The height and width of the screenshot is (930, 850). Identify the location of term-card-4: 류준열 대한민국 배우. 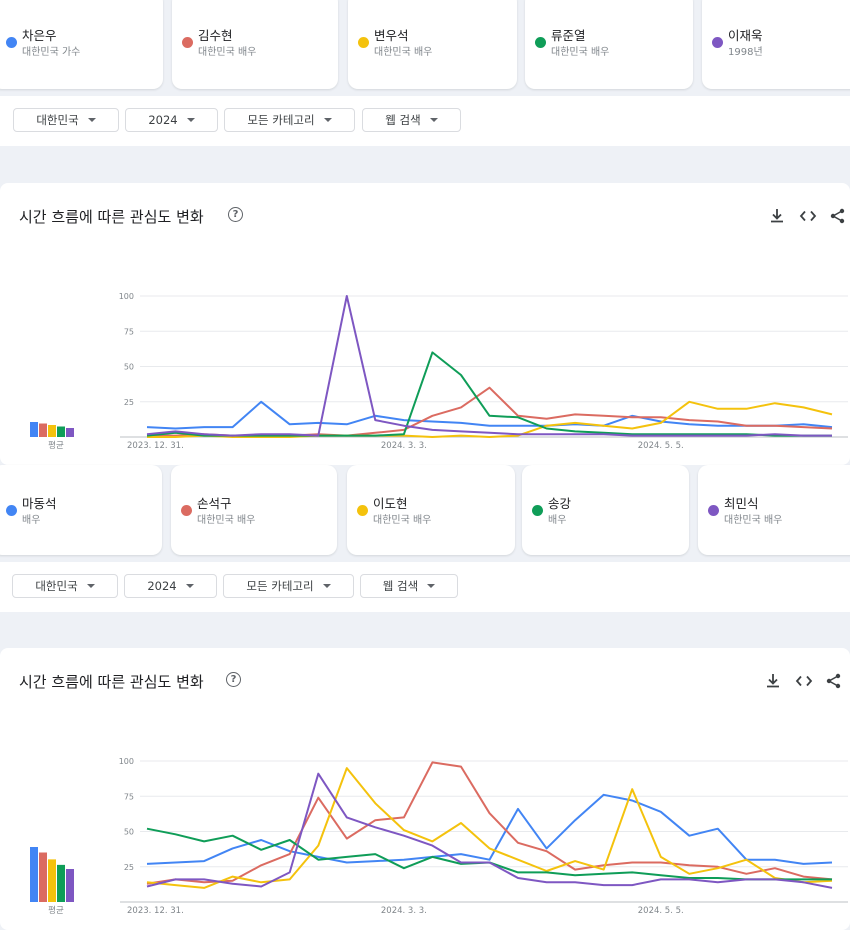
(609, 44).